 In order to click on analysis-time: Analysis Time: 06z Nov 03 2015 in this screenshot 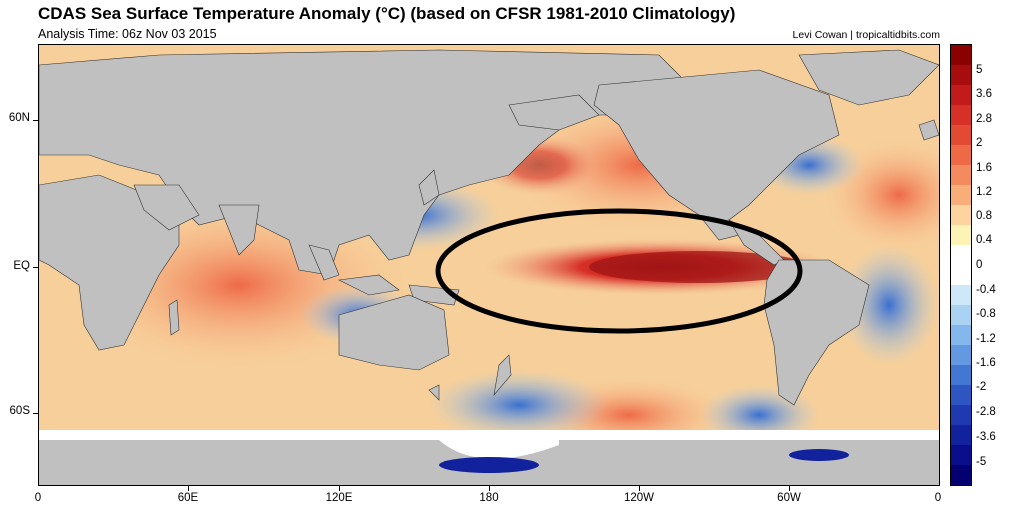, I will do `click(127, 34)`.